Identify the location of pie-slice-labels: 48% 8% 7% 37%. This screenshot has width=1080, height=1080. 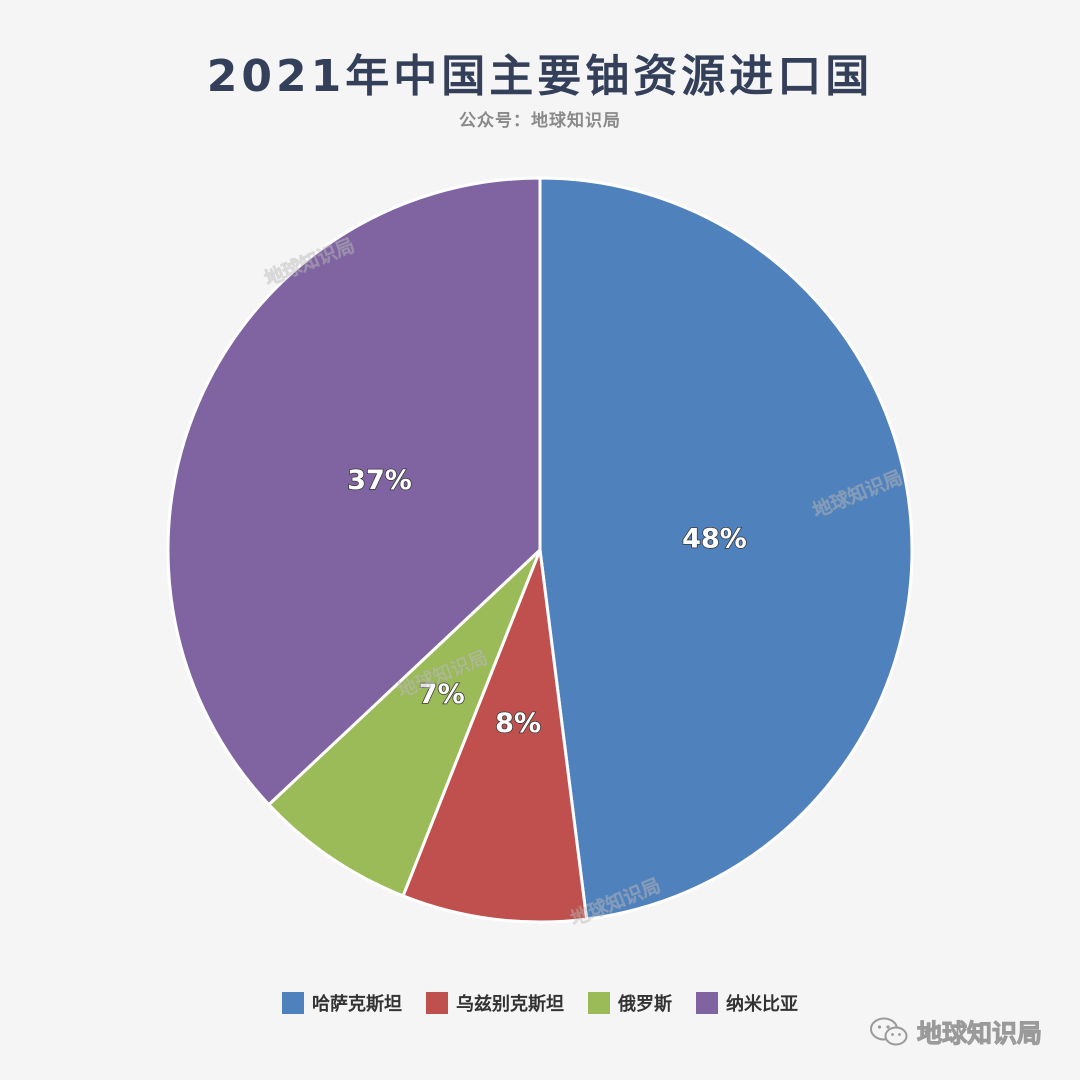
(546, 601).